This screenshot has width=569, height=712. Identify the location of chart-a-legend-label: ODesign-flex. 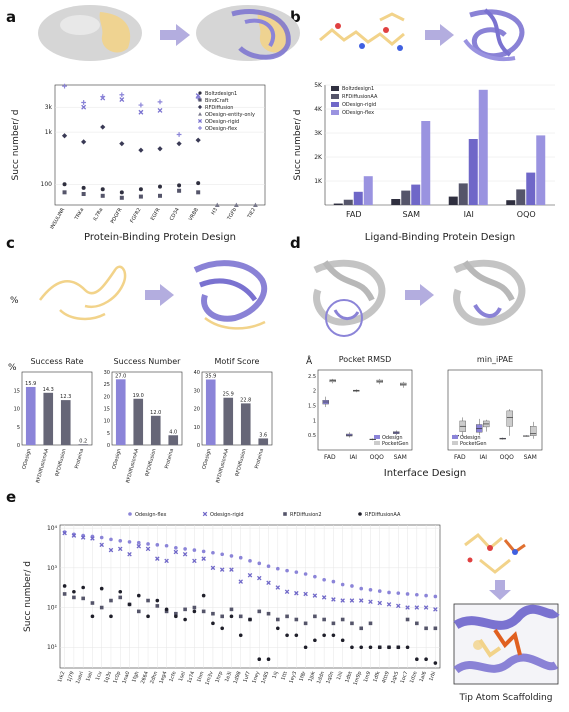
(221, 129).